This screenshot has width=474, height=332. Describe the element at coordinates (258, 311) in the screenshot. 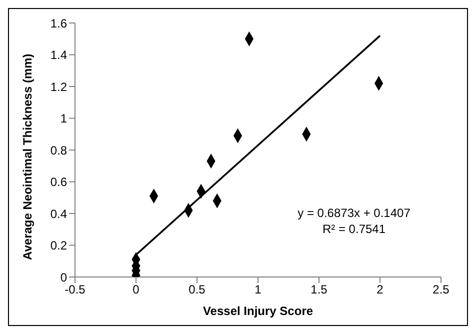

I see `x-axis-title: Vessel Injury Score` at that location.